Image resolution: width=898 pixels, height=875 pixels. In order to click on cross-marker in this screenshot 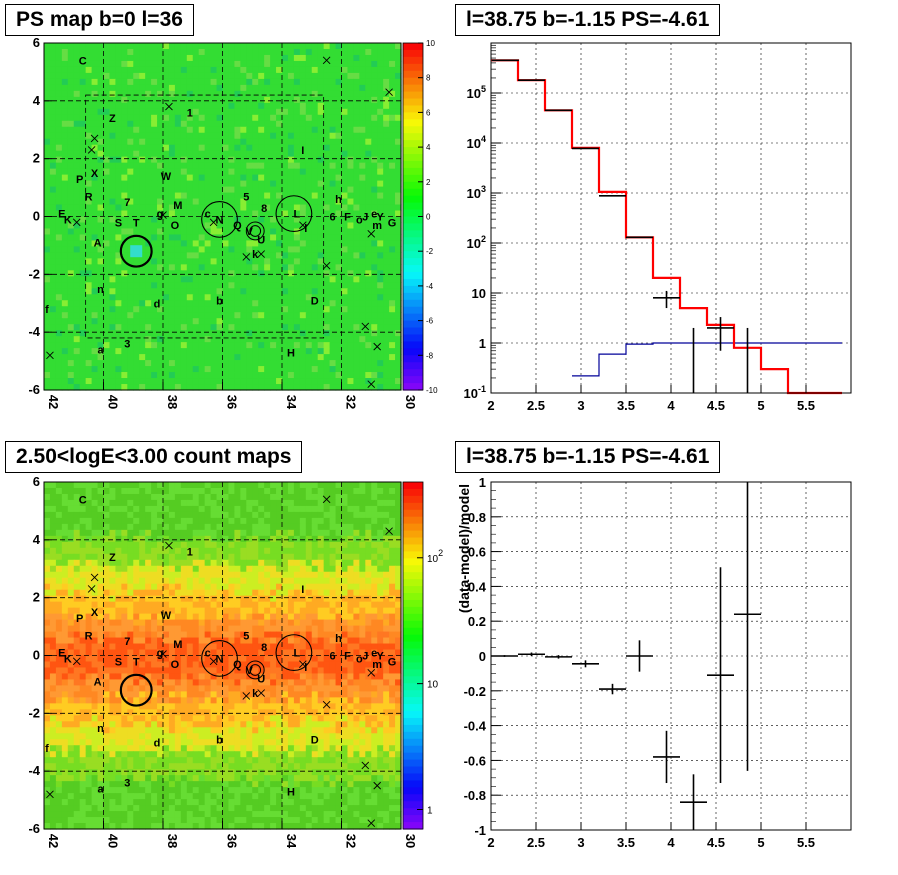, I will do `click(76, 222)`.